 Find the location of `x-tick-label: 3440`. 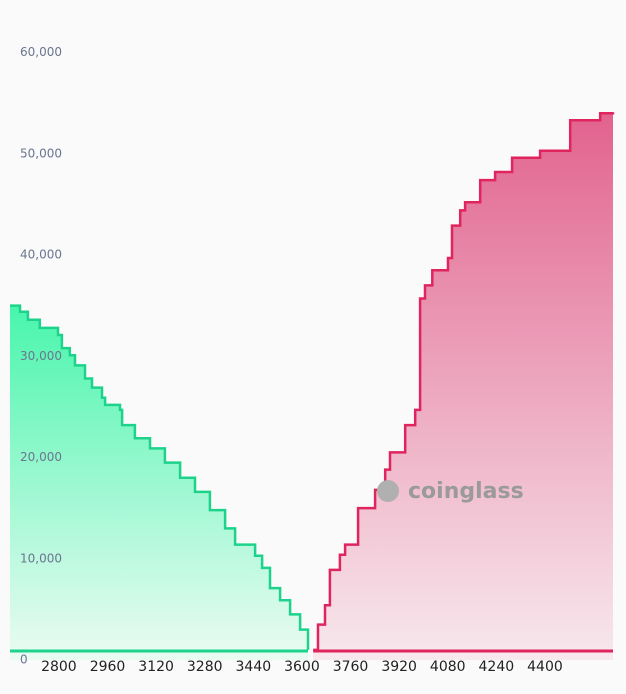

x-tick-label: 3440 is located at coordinates (254, 667).